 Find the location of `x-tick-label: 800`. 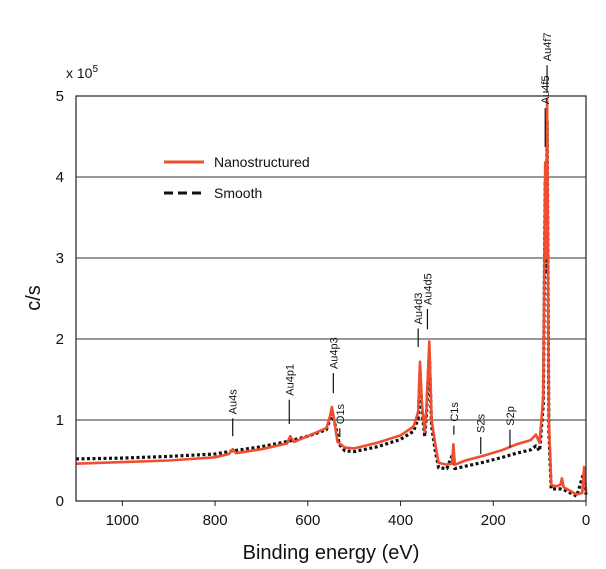

x-tick-label: 800 is located at coordinates (215, 520).